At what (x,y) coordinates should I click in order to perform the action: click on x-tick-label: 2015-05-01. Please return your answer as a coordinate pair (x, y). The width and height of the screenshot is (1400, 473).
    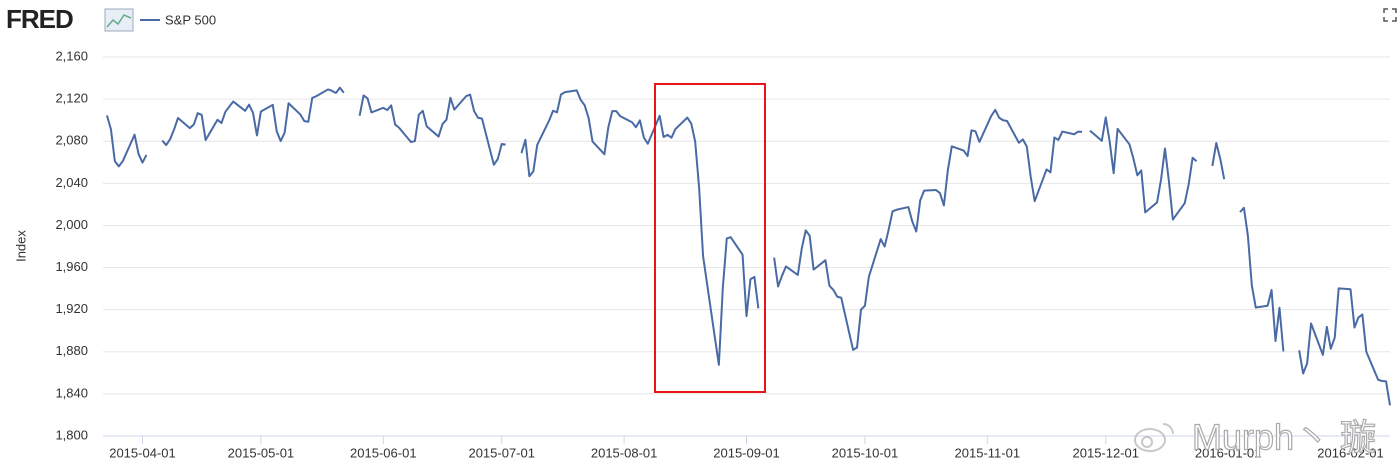
    Looking at the image, I should click on (261, 452).